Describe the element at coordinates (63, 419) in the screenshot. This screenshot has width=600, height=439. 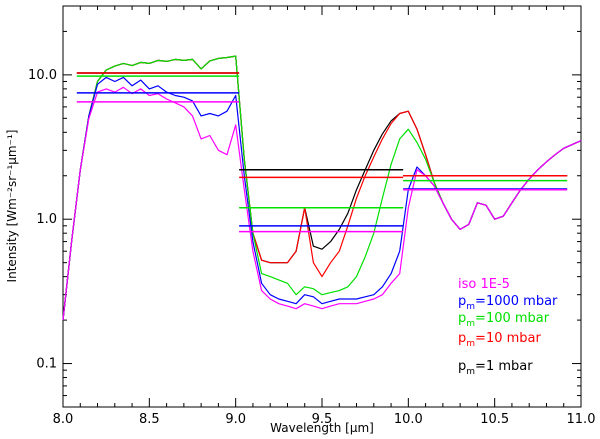
I see `x-tick-label: 8.0` at that location.